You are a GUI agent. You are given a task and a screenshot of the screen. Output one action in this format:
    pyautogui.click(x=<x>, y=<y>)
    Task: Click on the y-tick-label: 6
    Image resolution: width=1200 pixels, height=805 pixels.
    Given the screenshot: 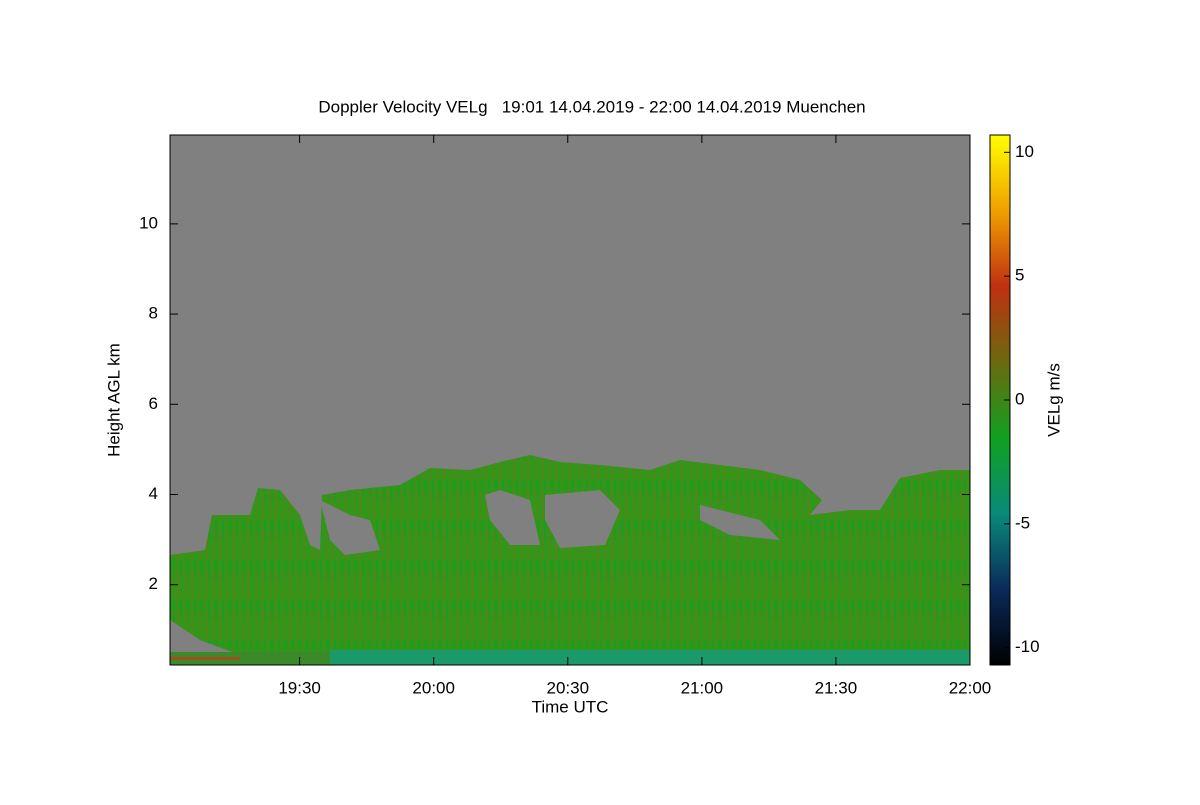 What is the action you would take?
    pyautogui.click(x=153, y=403)
    